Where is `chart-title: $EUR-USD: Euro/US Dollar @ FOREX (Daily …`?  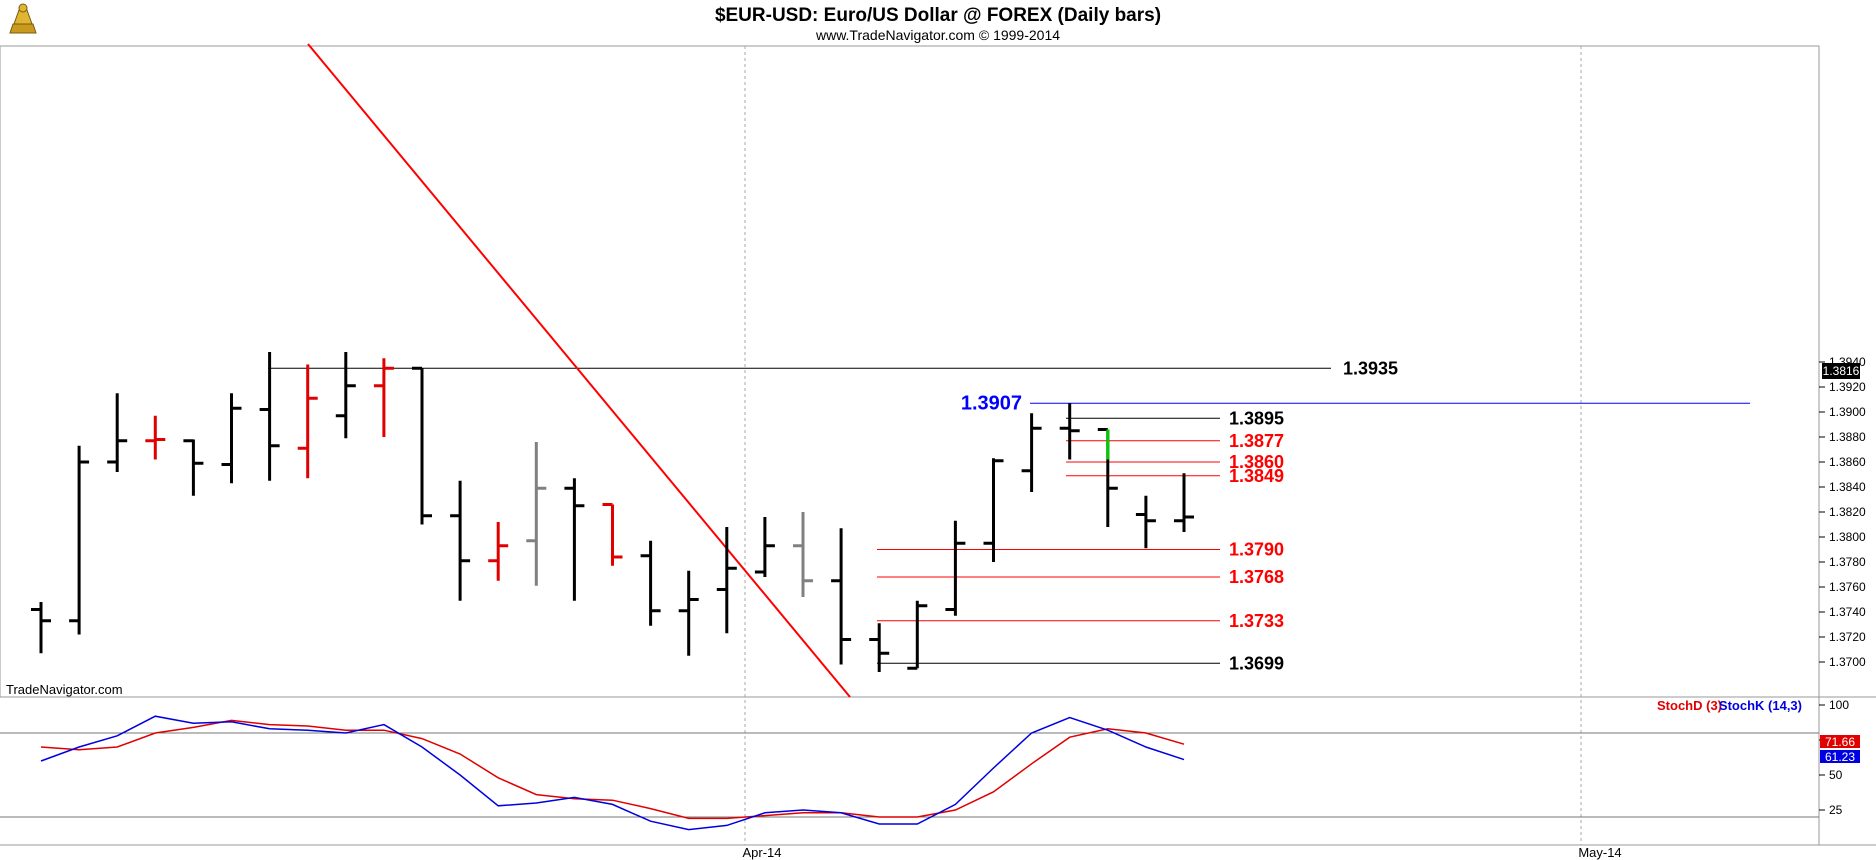
chart-title: $EUR-USD: Euro/US Dollar @ FOREX (Daily … is located at coordinates (938, 15).